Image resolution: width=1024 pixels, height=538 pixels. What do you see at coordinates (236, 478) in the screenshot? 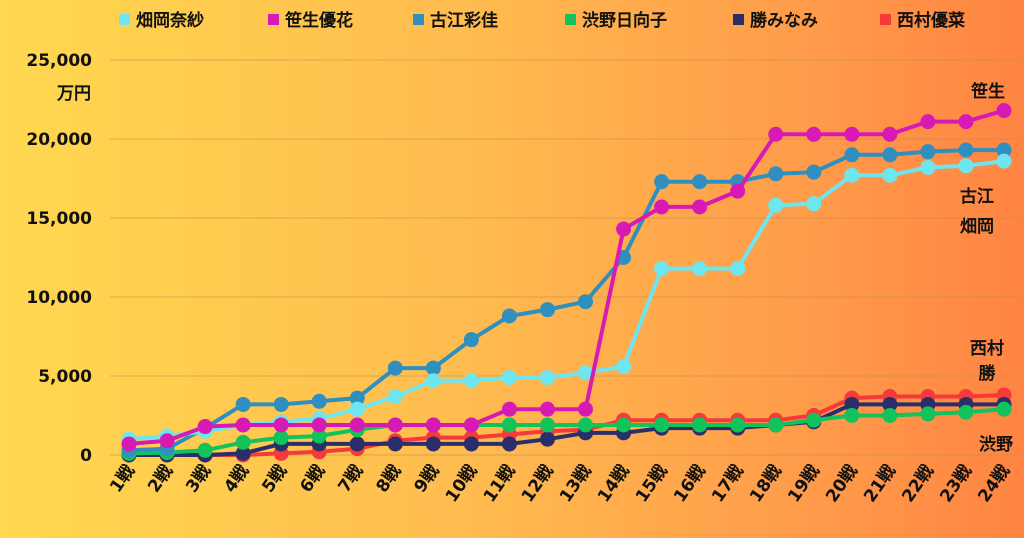
I see `x-tick-label: 4戦` at bounding box center [236, 478].